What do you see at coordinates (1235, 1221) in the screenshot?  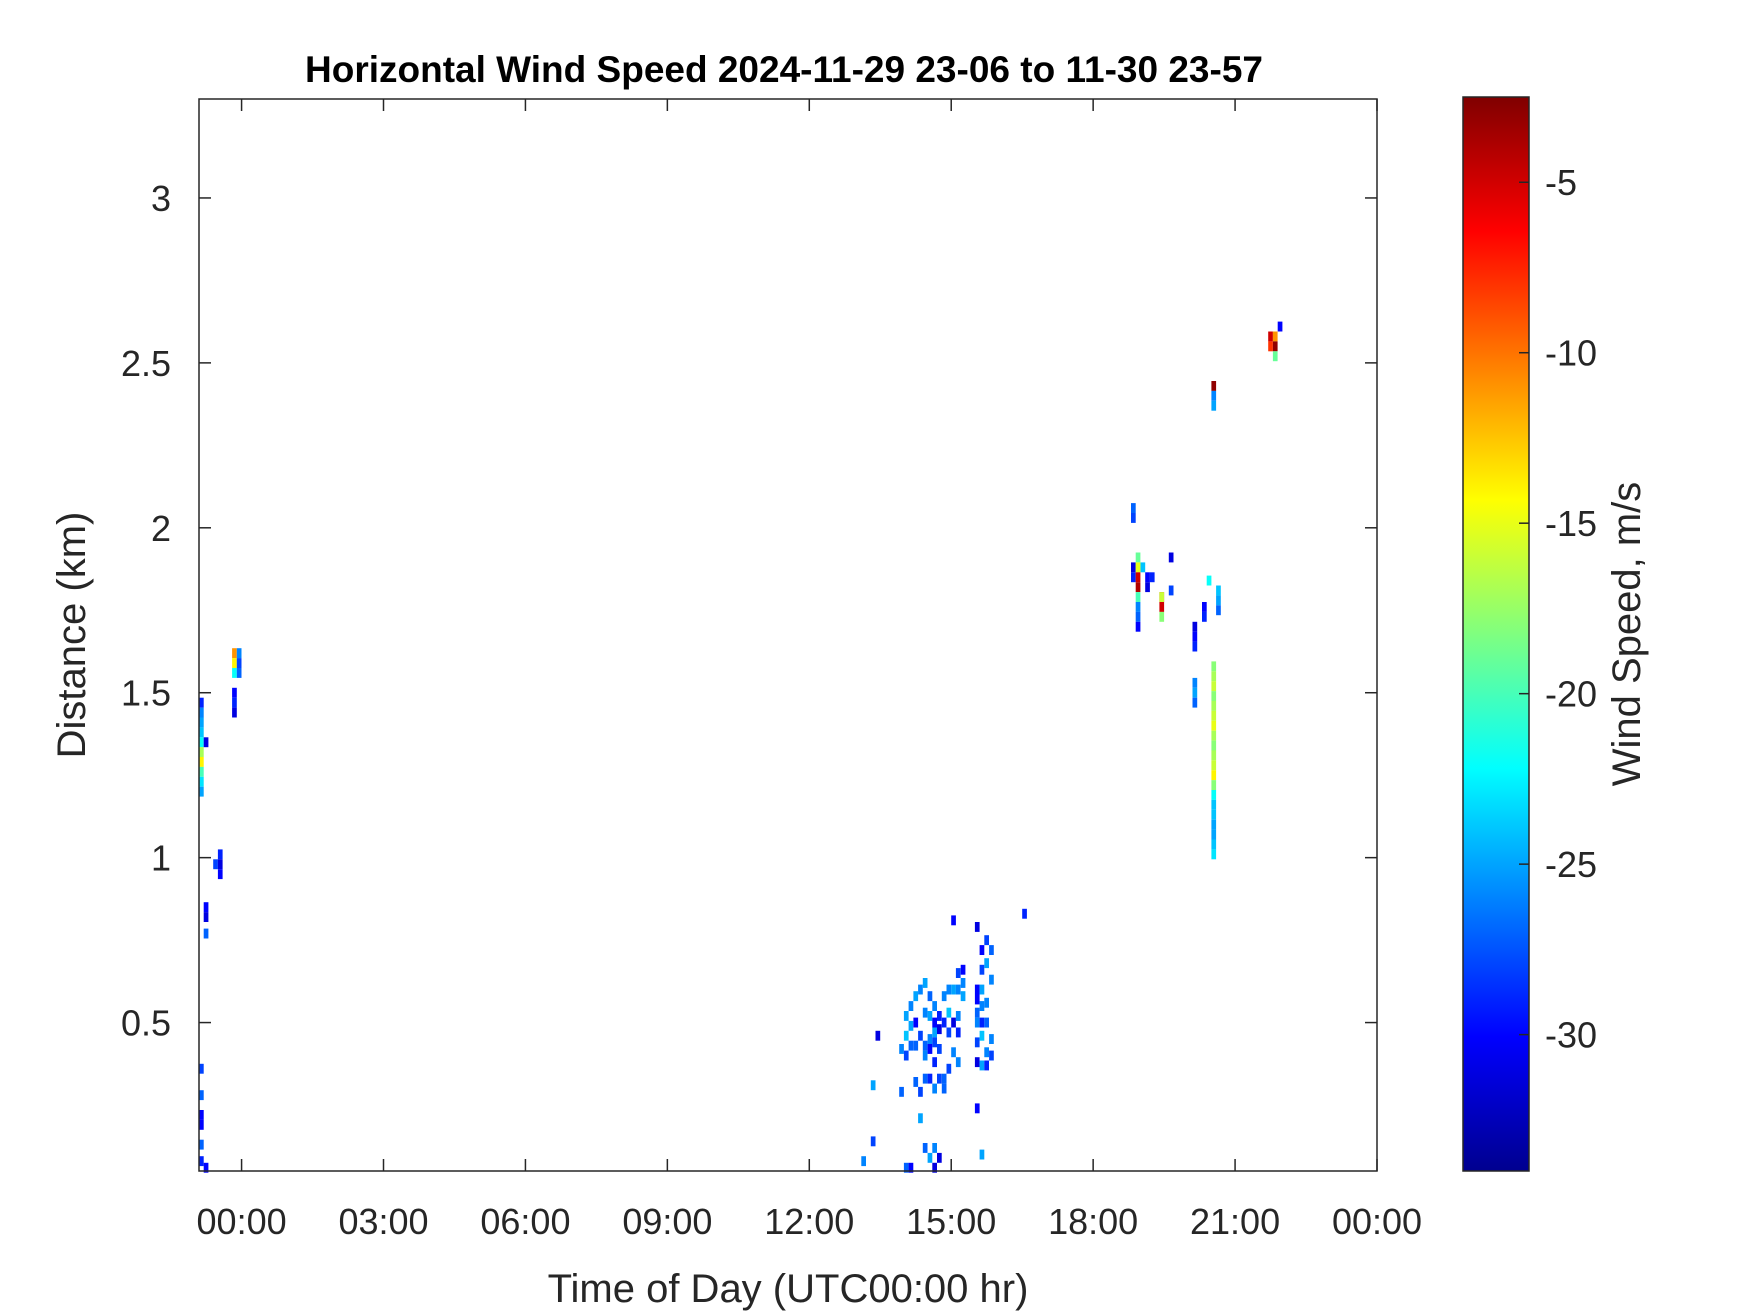 I see `x-tick-label: 21:00` at bounding box center [1235, 1221].